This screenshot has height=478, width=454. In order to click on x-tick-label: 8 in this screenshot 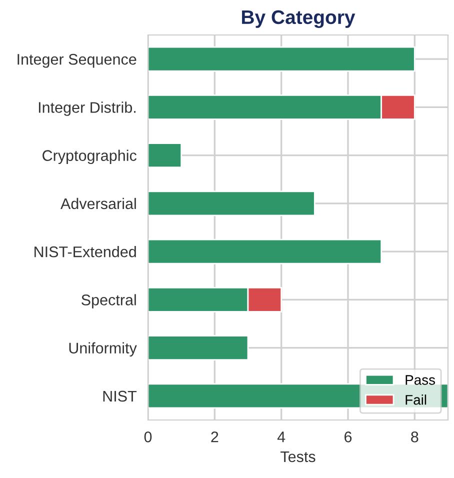, I will do `click(414, 437)`.